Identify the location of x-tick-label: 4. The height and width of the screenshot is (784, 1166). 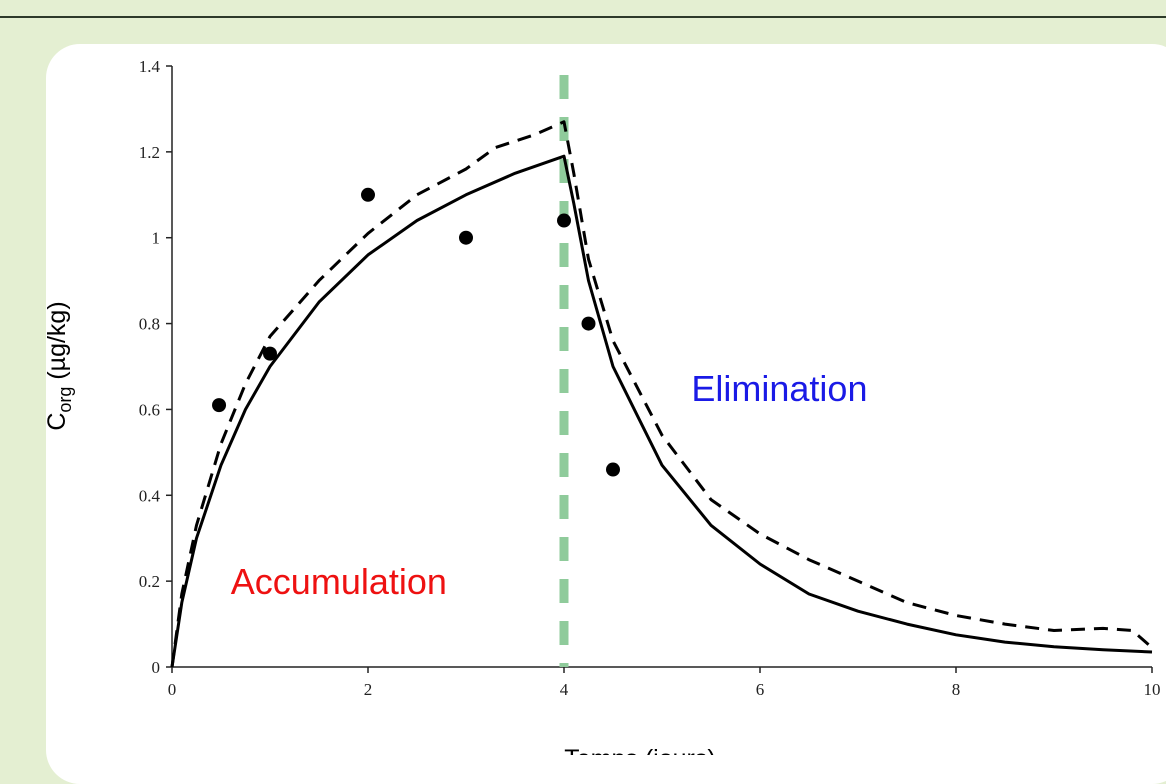
(564, 689).